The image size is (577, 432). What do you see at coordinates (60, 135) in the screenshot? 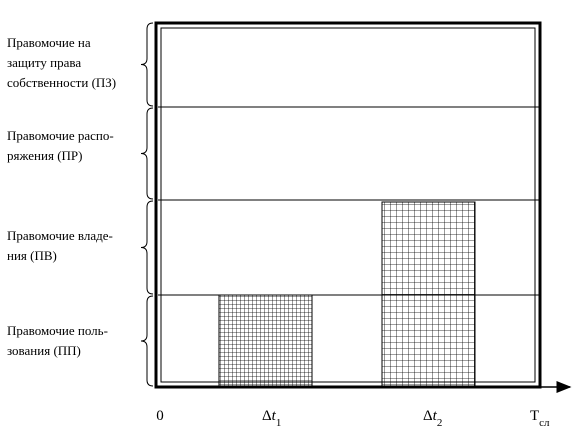
I see `row-label-line: Правомочие распо-` at bounding box center [60, 135].